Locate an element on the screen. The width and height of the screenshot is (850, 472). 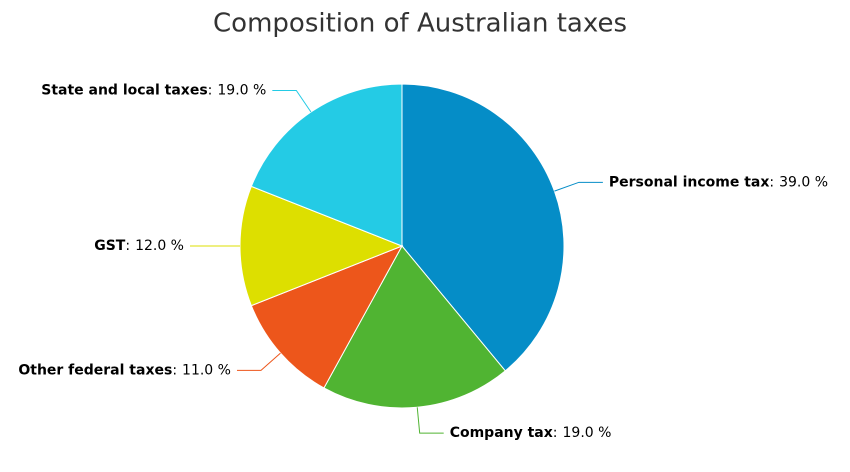
value-label: 39.0 % is located at coordinates (803, 182).